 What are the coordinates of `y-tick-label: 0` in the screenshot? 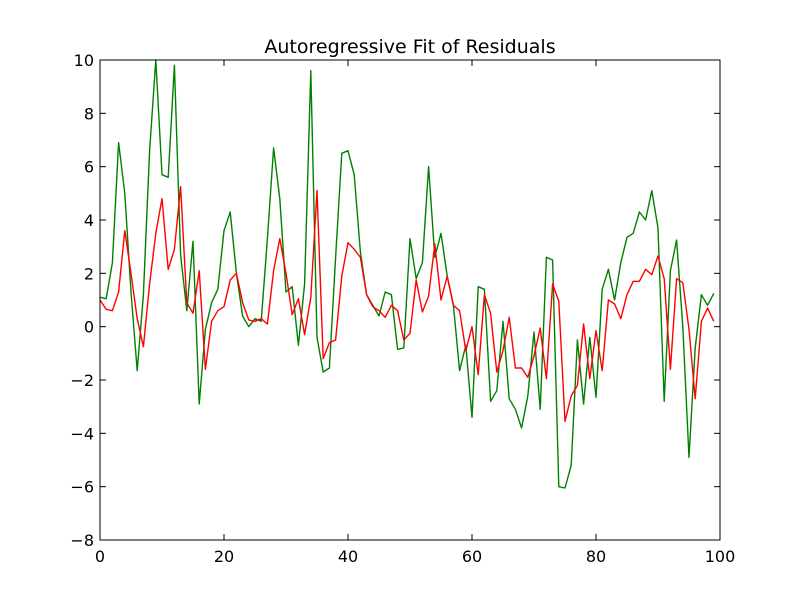 It's located at (89, 327).